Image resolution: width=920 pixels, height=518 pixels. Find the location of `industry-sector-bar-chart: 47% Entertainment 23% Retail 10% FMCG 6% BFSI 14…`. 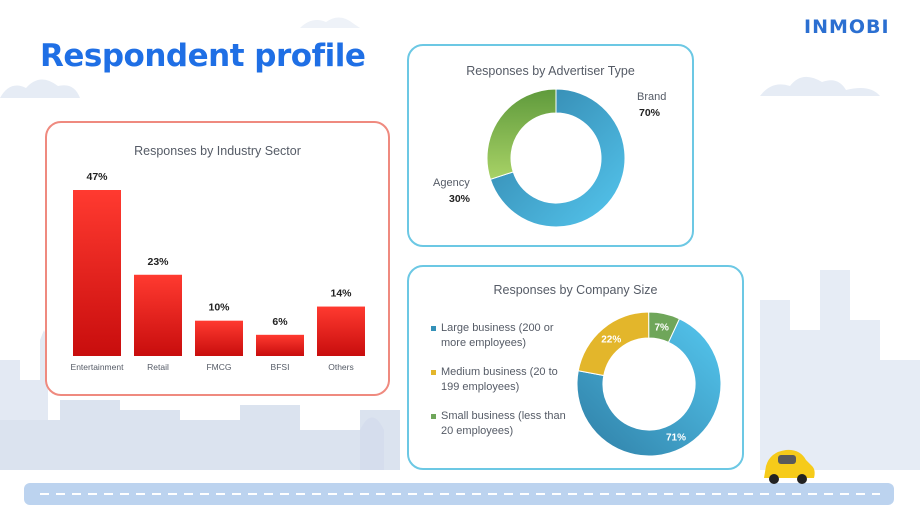

industry-sector-bar-chart: 47% Entertainment 23% Retail 10% FMCG 6% BFSI 14… is located at coordinates (218, 271).